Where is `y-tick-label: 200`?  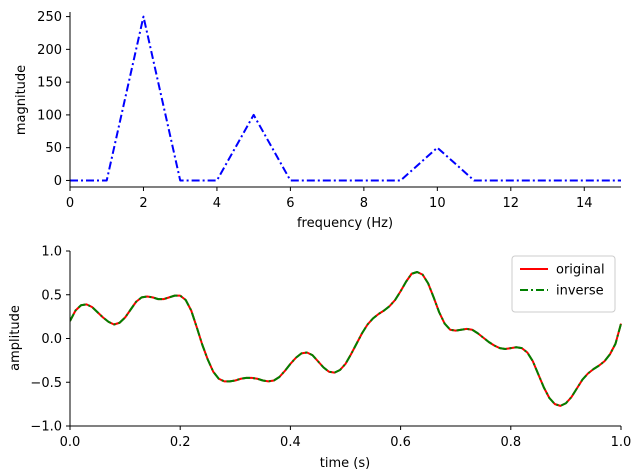
y-tick-label: 200 is located at coordinates (49, 50).